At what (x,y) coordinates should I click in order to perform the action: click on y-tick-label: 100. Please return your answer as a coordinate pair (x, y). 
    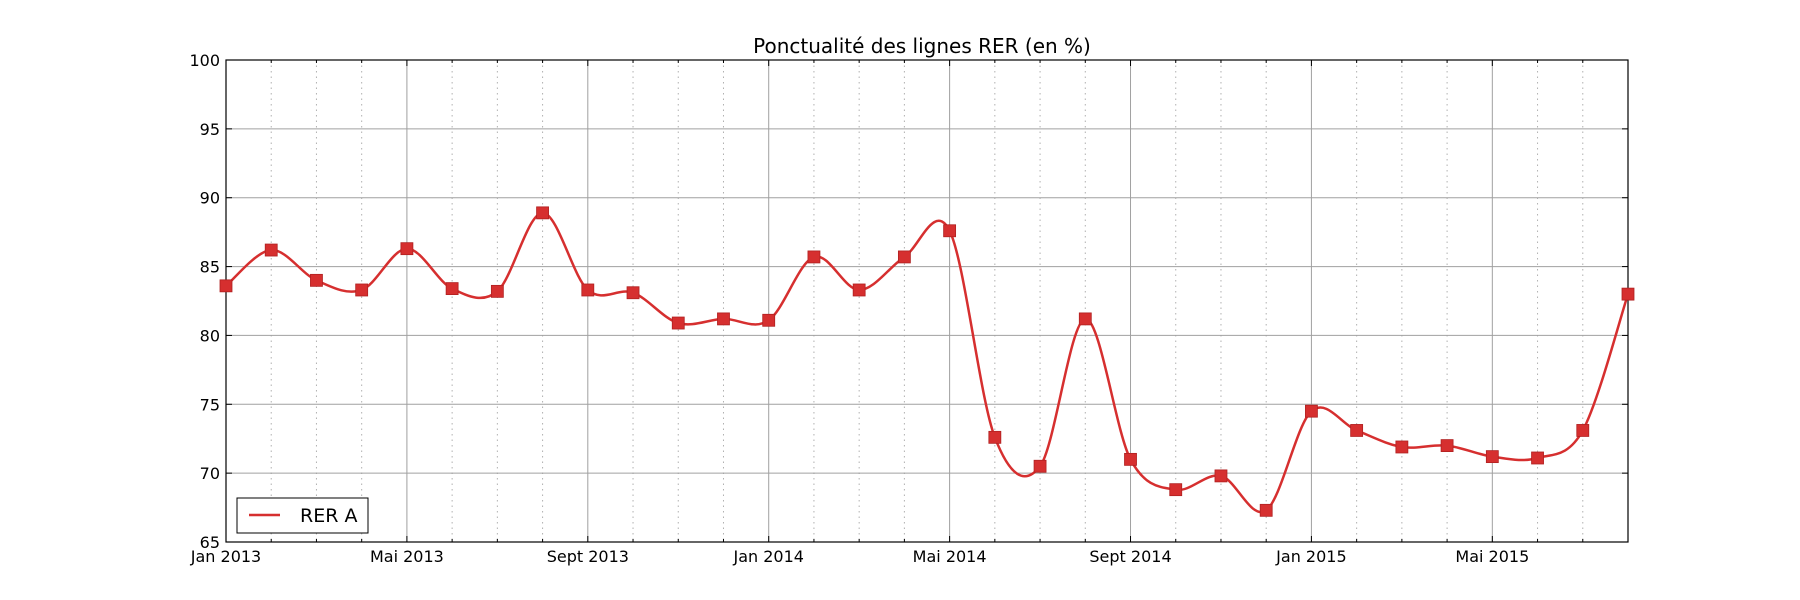
    Looking at the image, I should click on (204, 60).